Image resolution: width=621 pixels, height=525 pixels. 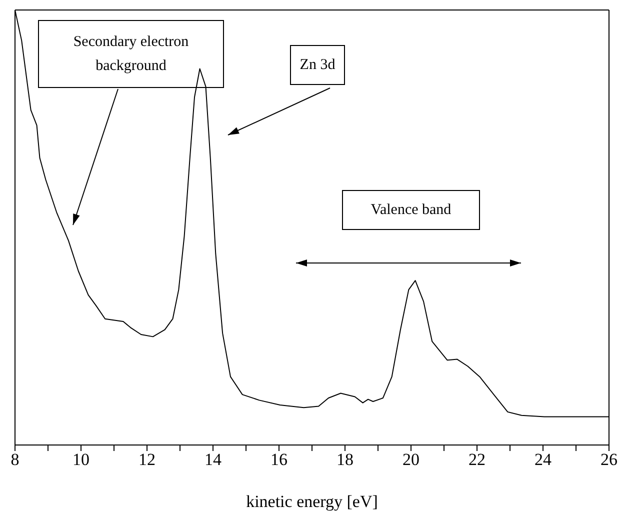 I want to click on x-tick-label: 16, so click(x=279, y=460).